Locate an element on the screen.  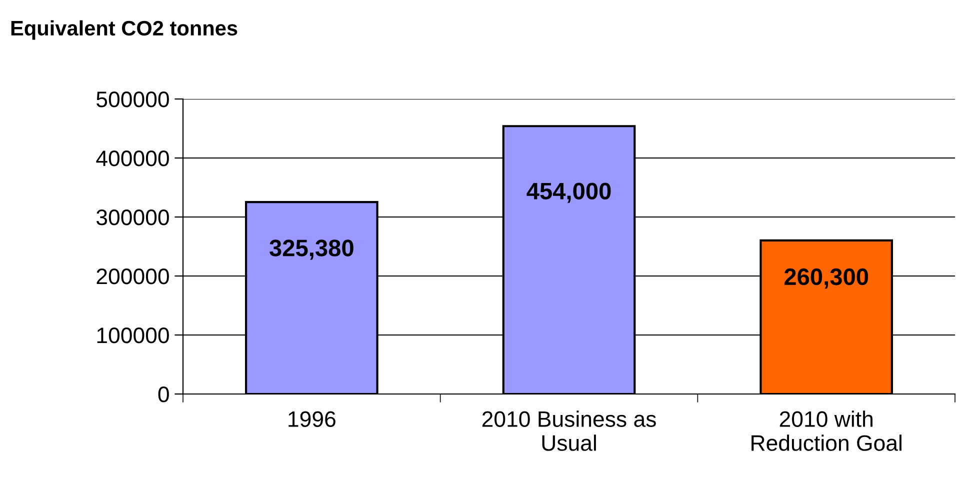
data-label: 260,300 is located at coordinates (826, 278).